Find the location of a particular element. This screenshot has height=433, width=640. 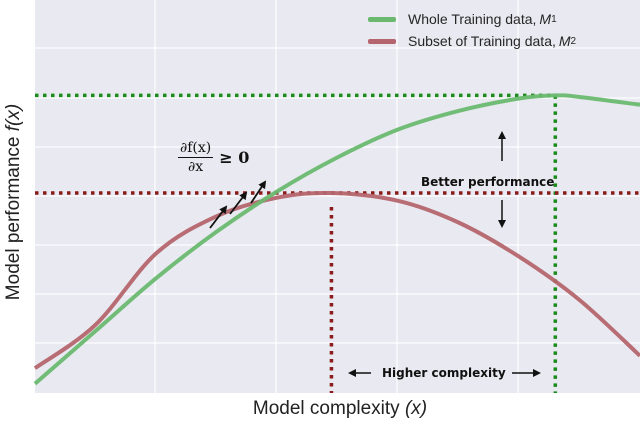

derivative-annotation: ∂f(x) ∂x ≥ 0 is located at coordinates (213, 157).